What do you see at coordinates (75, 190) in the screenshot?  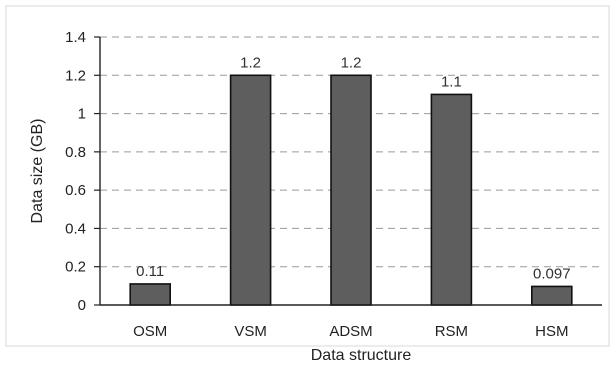 I see `y-tick-label: 0.6` at bounding box center [75, 190].